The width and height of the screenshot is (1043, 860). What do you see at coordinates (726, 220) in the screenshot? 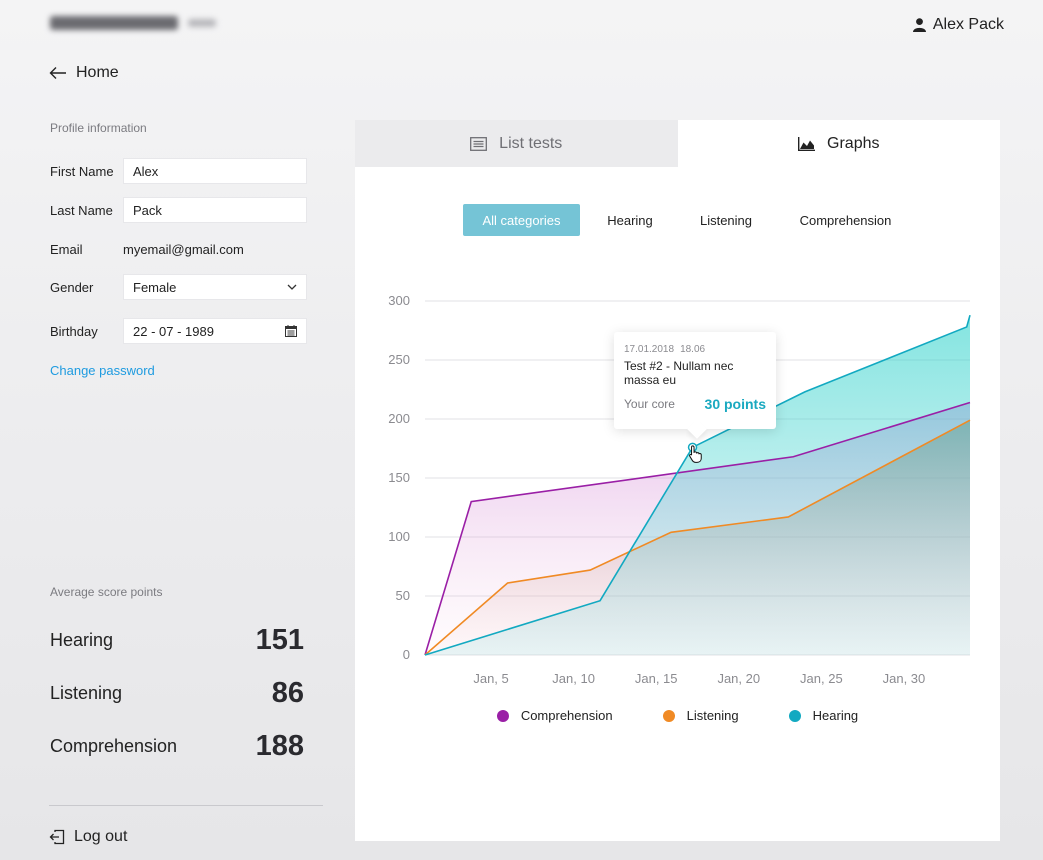
I see `filter-listening: Listening` at bounding box center [726, 220].